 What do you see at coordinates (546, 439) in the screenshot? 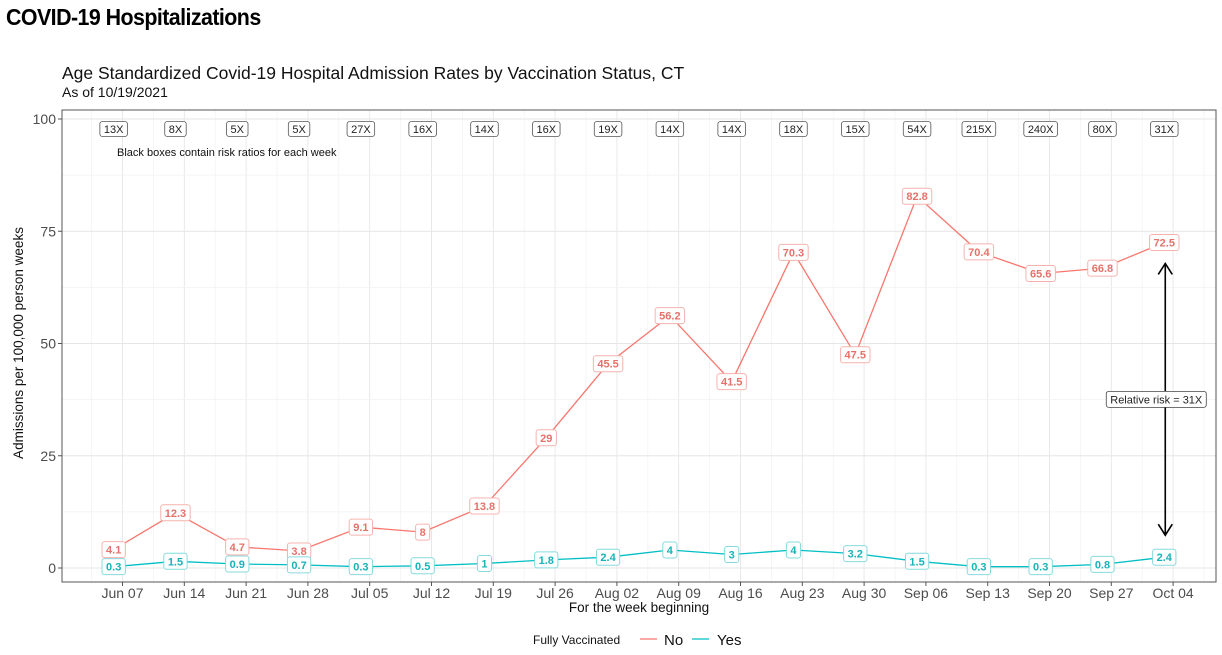
I see `data-label-no-text: 29` at bounding box center [546, 439].